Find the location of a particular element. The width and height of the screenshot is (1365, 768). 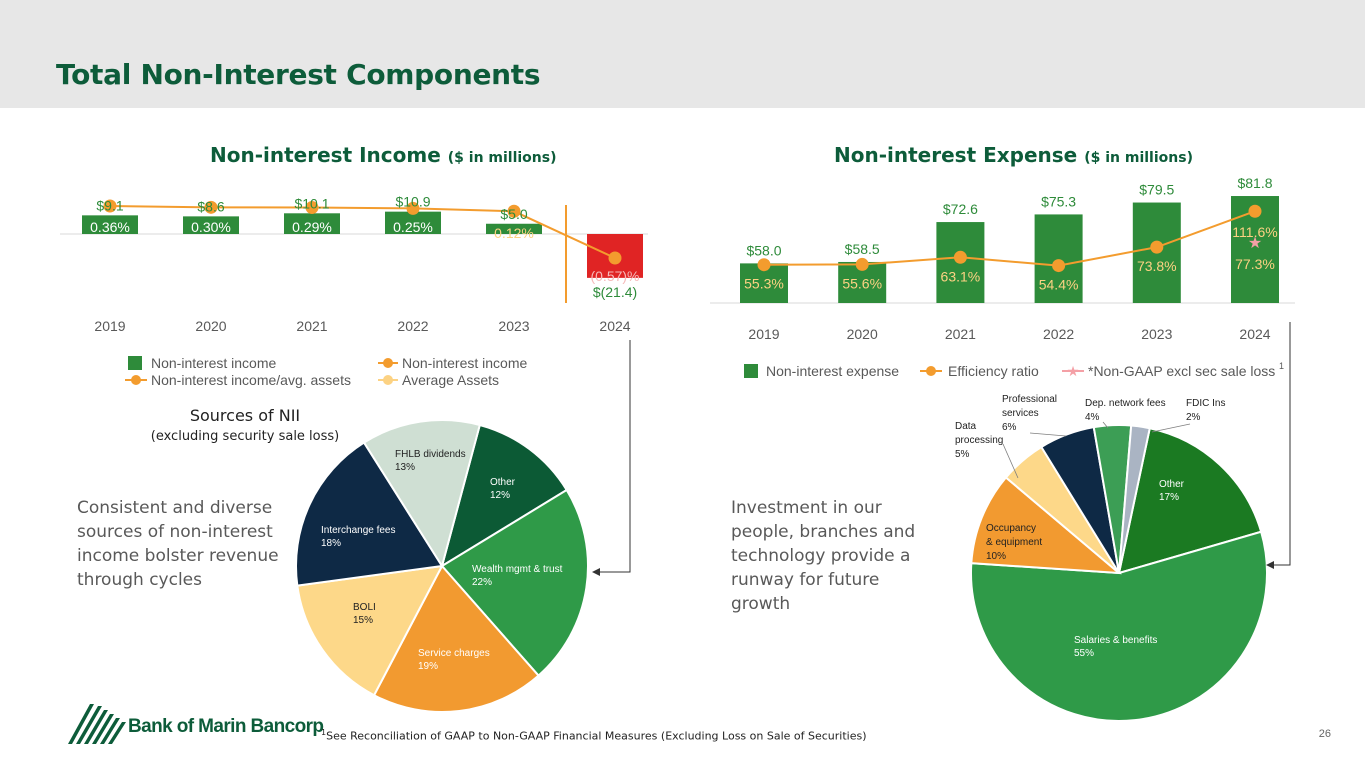

expense-value-label-2023: $79.5 is located at coordinates (1156, 190).